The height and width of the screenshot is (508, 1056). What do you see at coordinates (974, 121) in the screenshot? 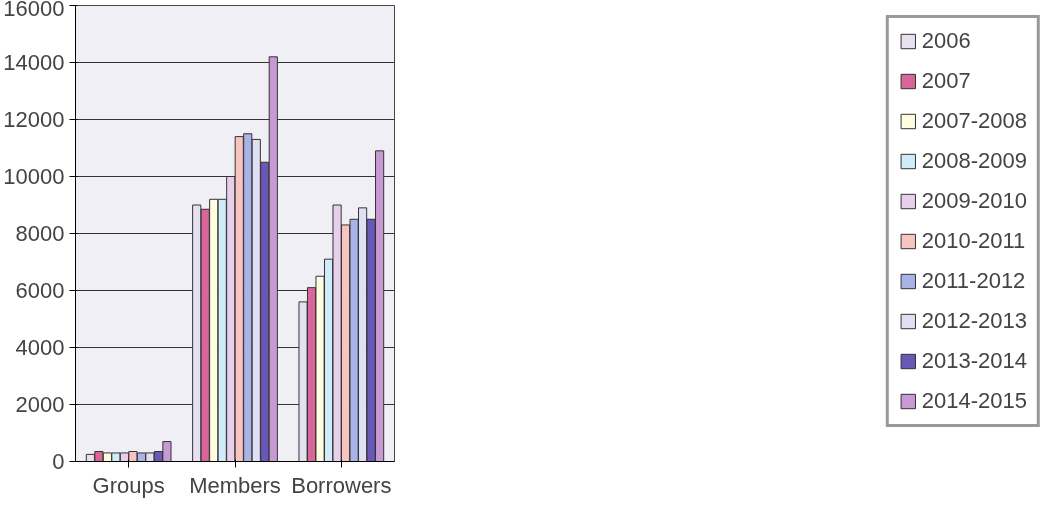
I see `legend-label: 2007-2008` at bounding box center [974, 121].